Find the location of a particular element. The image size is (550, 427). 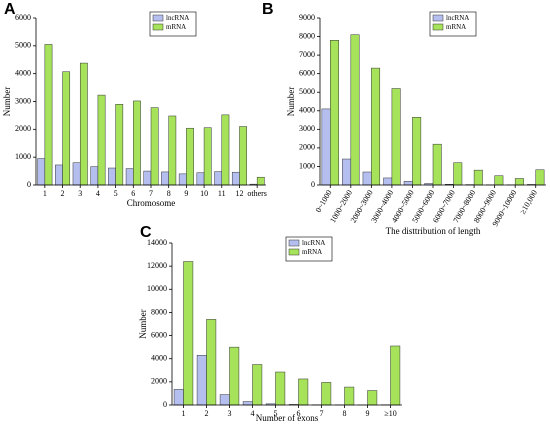

y-tick-label: 0 is located at coordinates (313, 184).